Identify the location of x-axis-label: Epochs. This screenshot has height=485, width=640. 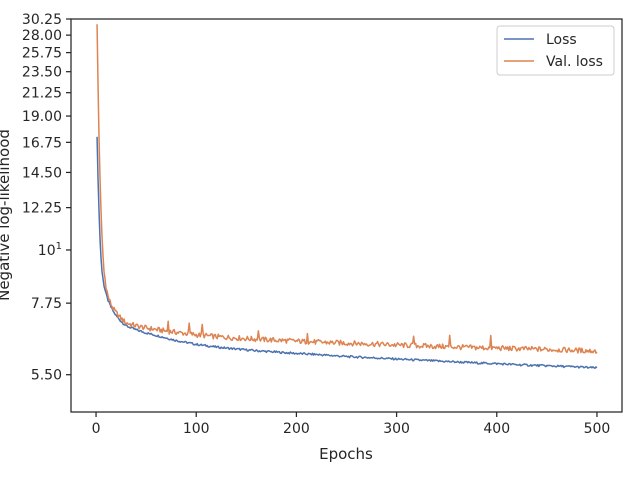
(346, 454).